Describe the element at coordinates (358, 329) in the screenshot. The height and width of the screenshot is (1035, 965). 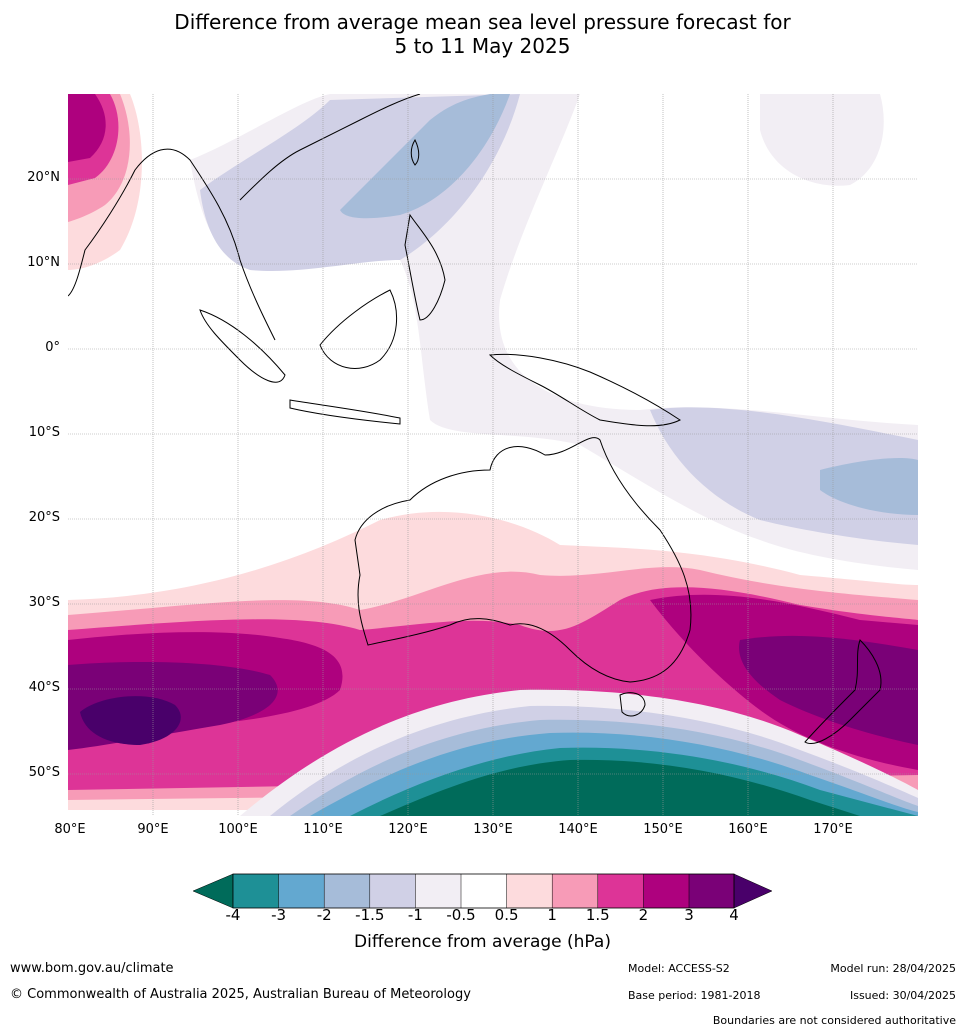
I see `borneo-coastline` at that location.